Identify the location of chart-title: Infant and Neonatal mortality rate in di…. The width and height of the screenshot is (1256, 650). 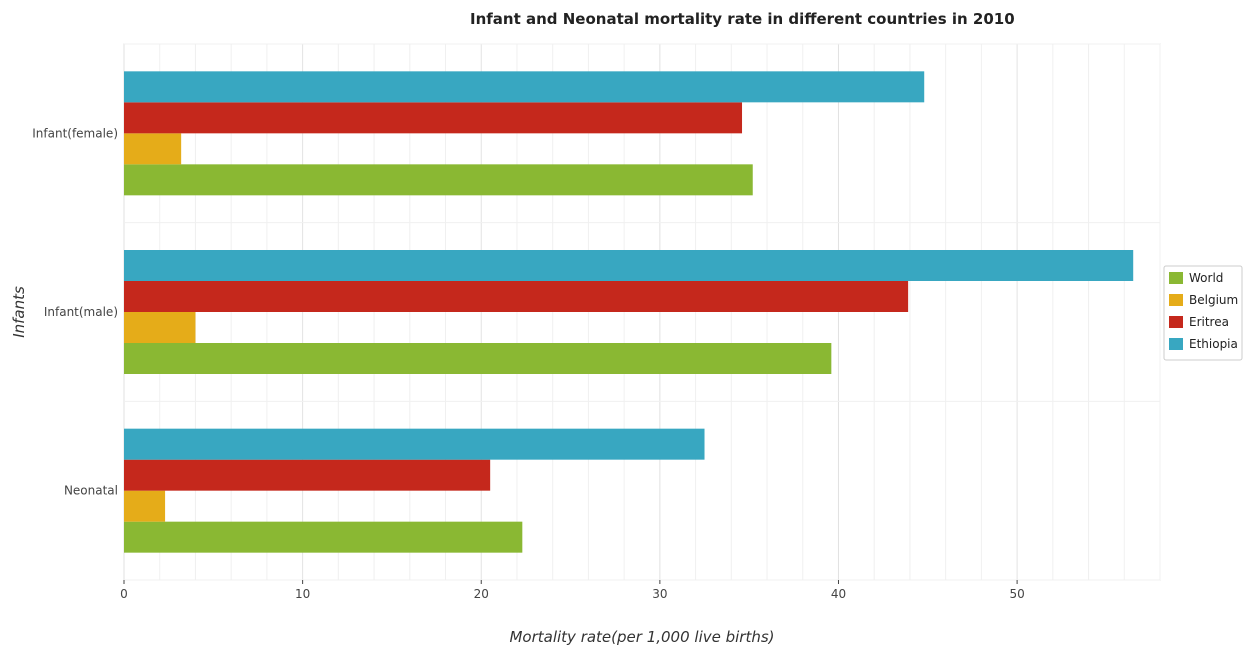
(742, 19).